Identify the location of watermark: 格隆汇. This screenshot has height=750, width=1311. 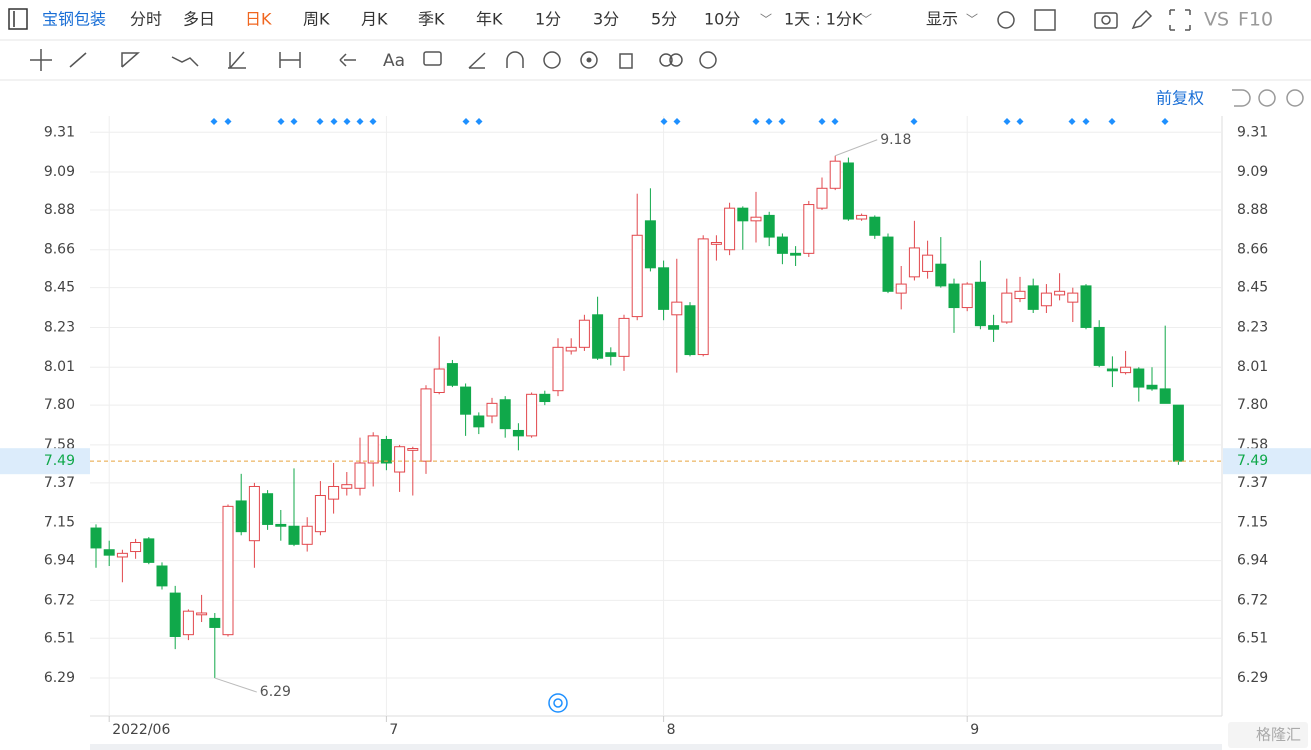
(1278, 735).